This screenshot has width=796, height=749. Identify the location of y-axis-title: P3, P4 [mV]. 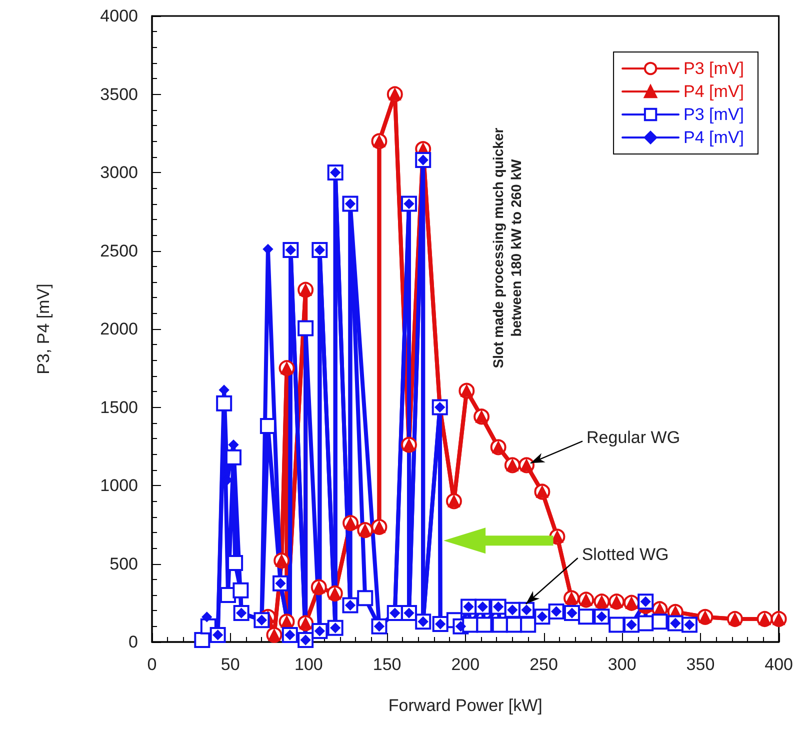
(43, 329).